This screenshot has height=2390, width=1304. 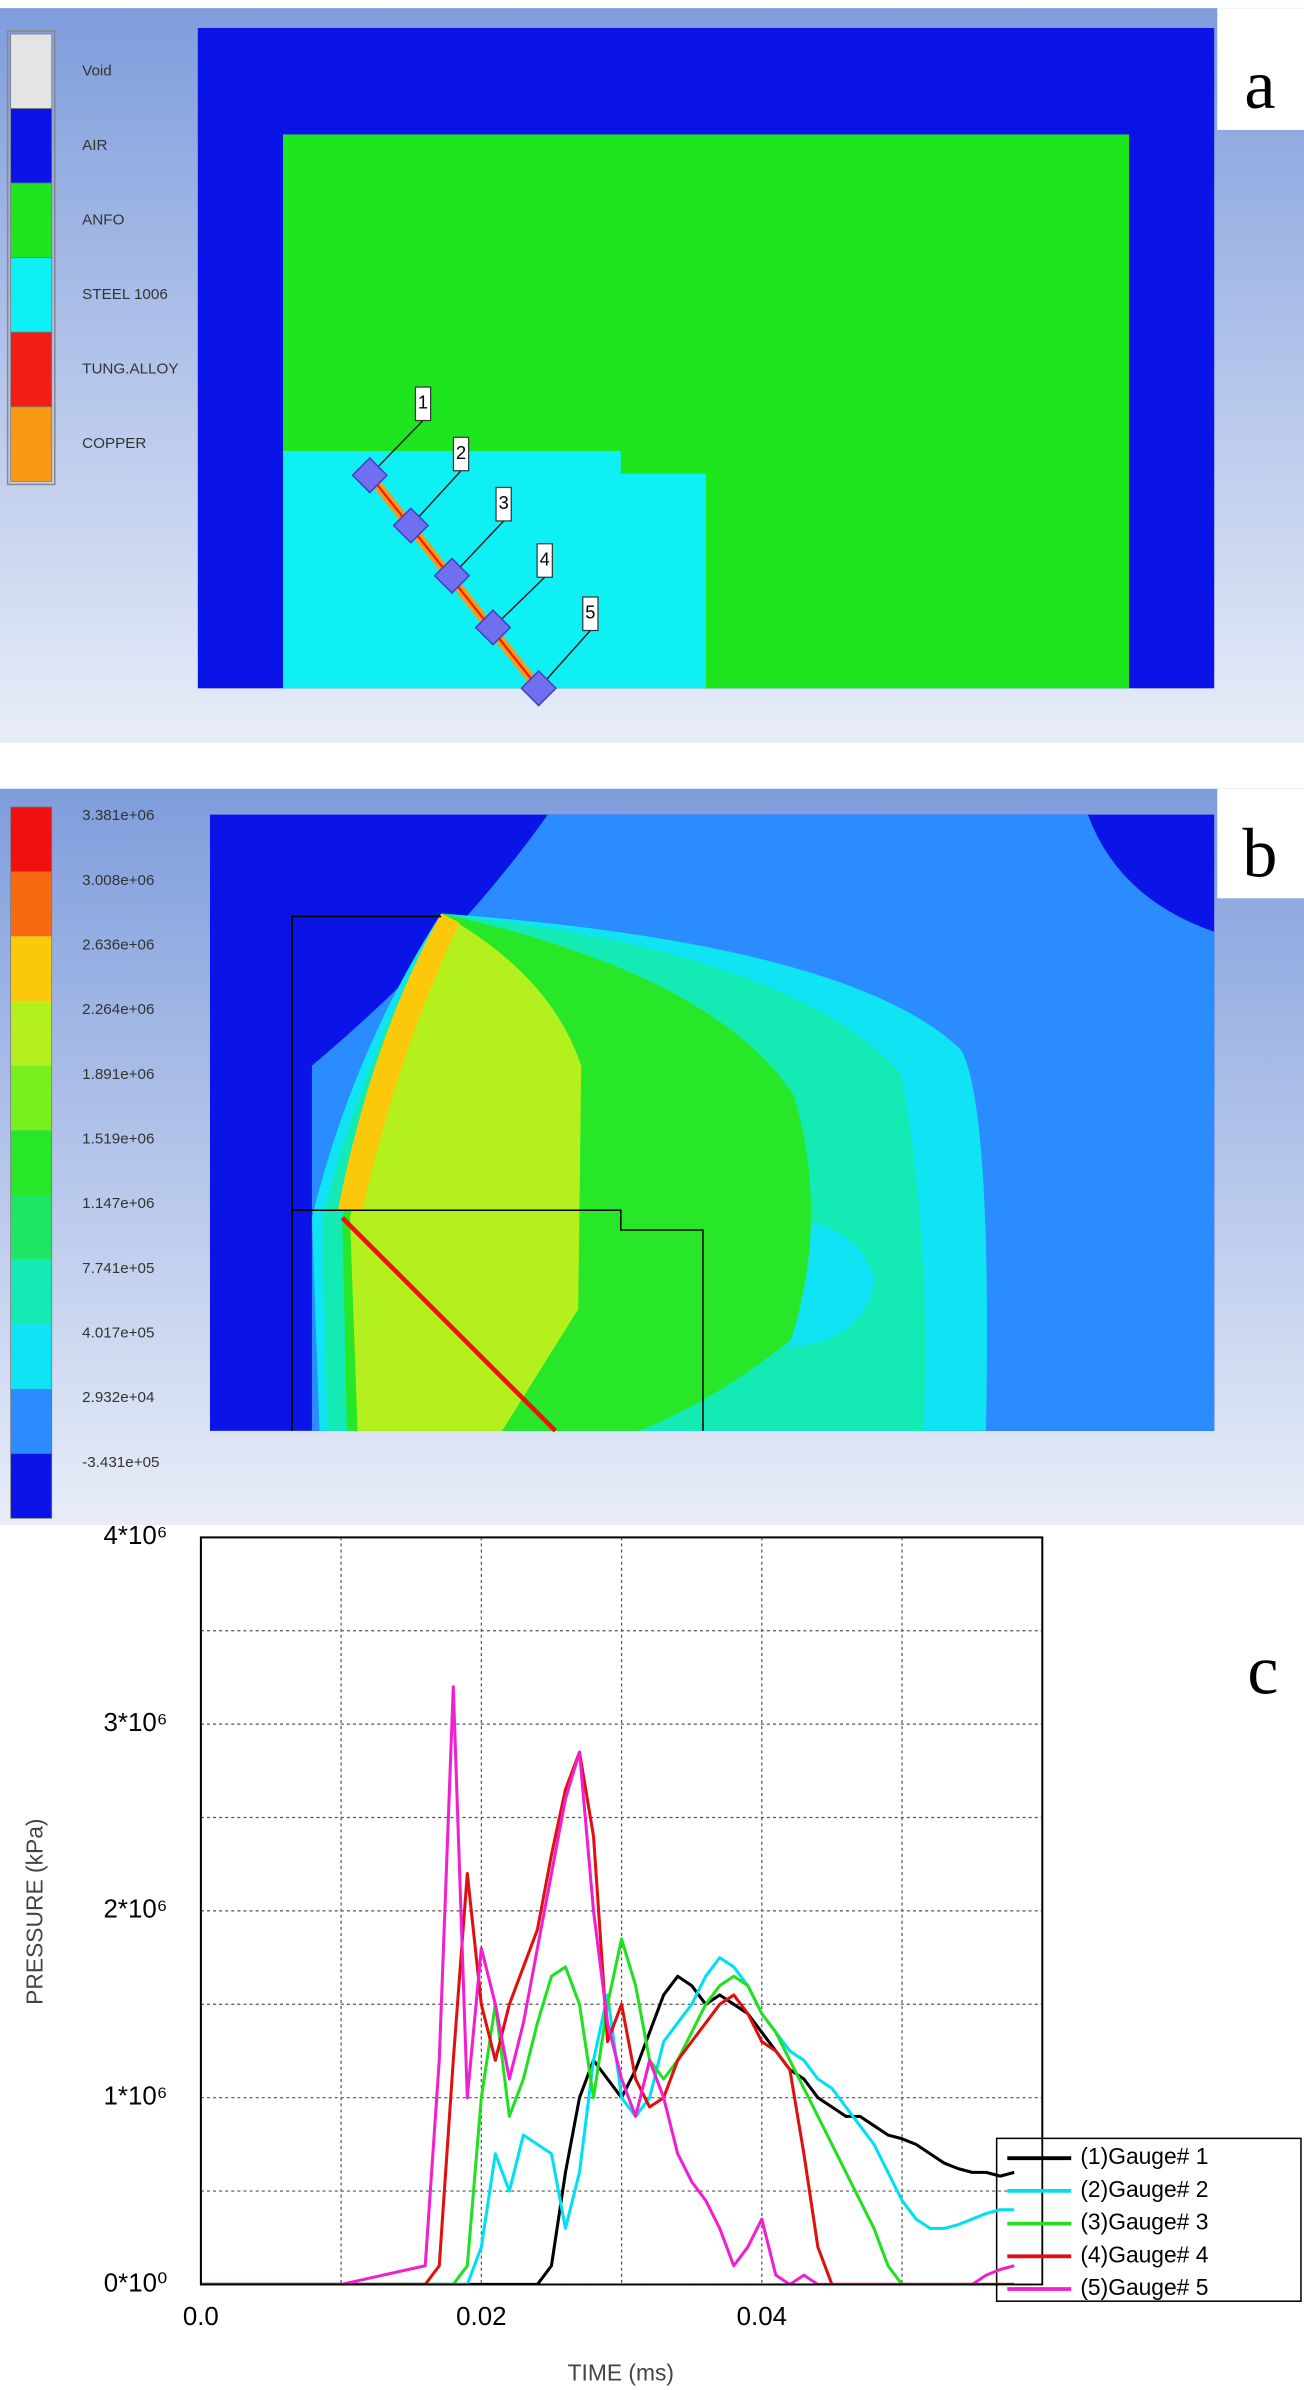 I want to click on legend-label: AIR, so click(x=94, y=145).